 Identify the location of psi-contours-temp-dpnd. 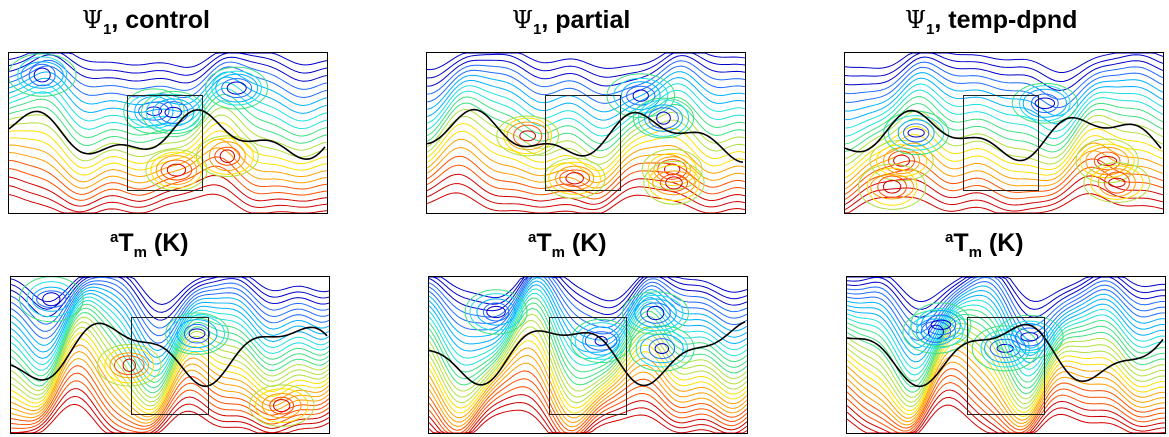
(1004, 133).